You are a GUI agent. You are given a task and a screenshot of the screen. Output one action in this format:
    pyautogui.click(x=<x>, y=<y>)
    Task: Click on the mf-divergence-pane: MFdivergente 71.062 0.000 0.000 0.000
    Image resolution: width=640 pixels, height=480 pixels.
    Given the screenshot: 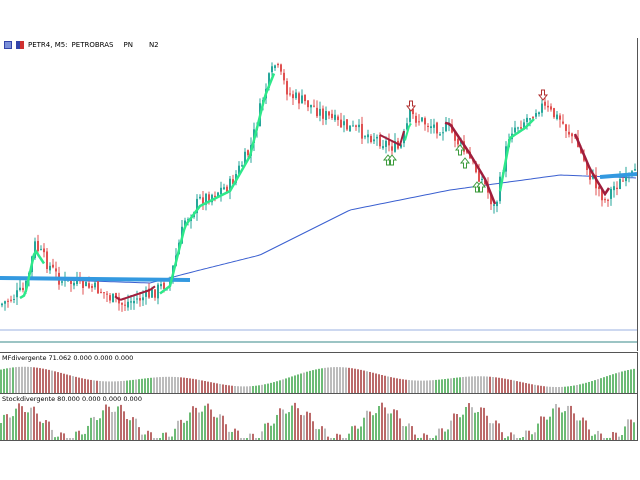 What is the action you would take?
    pyautogui.click(x=319, y=372)
    